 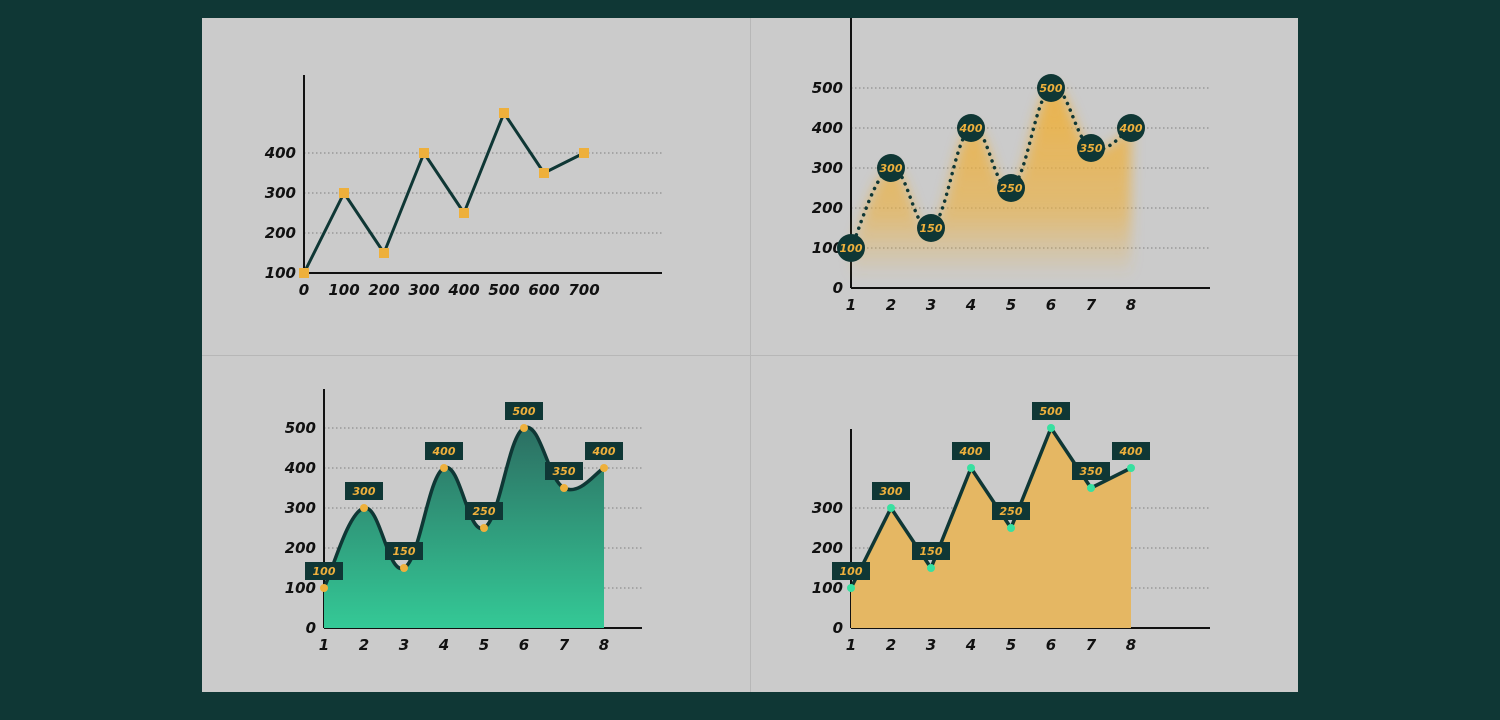 I want to click on chart-1-x-tick-label: 600, so click(x=543, y=290).